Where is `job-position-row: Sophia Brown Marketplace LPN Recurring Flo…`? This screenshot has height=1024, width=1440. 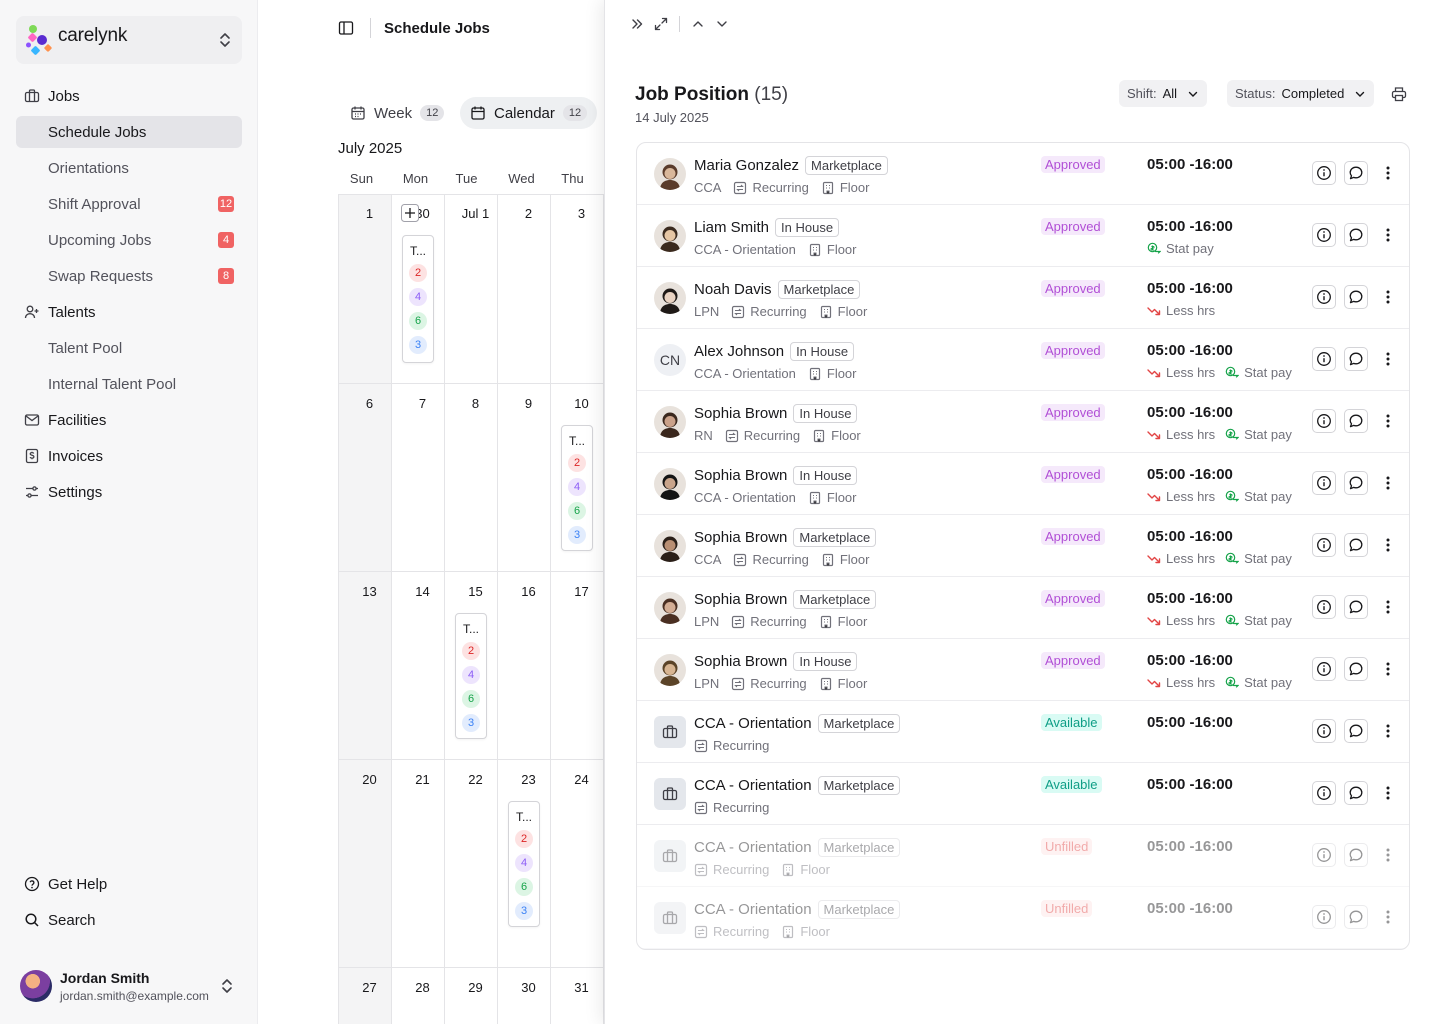 job-position-row: Sophia Brown Marketplace LPN Recurring Flo… is located at coordinates (1023, 608).